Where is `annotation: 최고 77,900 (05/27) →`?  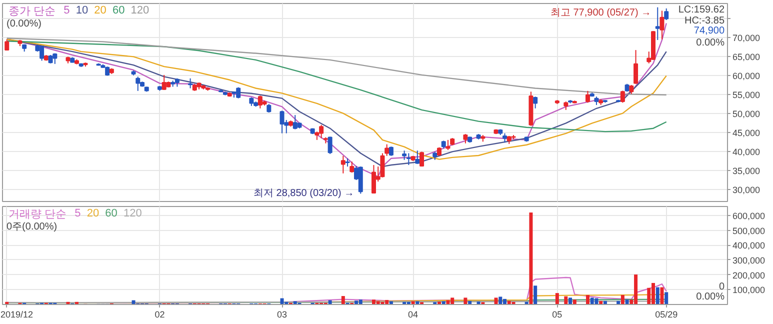
annotation: 최고 77,900 (05/27) → is located at coordinates (601, 12).